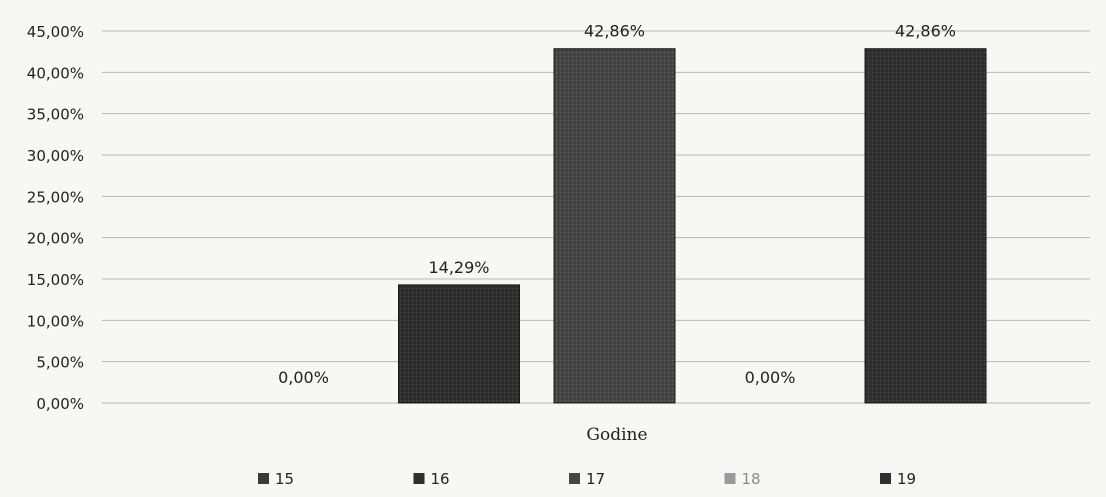 This screenshot has width=1106, height=497. I want to click on legend-label-16: 16, so click(440, 479).